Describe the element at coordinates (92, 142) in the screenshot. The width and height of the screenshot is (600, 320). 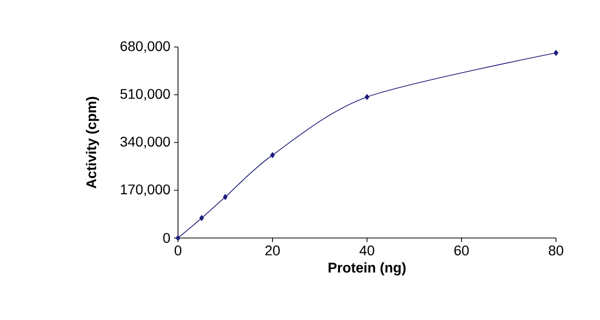
I see `y-axis-title: Activity (cpm)` at that location.